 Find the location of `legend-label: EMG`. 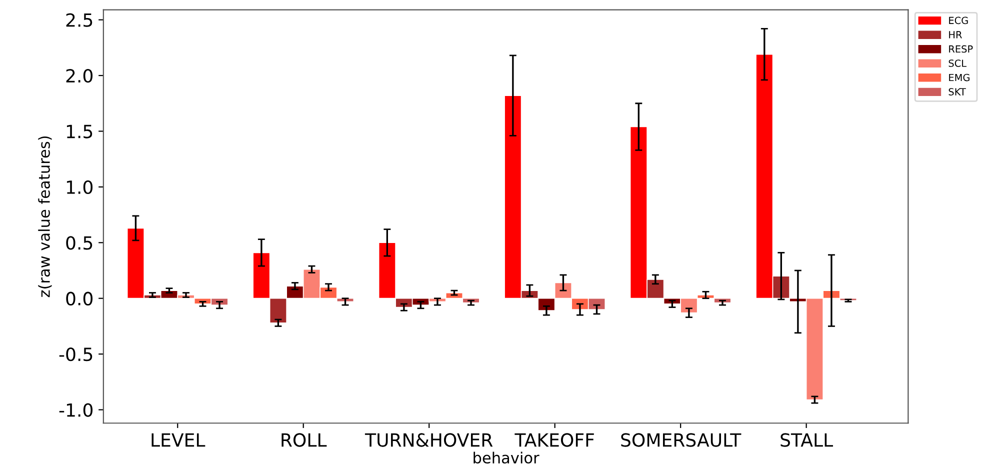

legend-label: EMG is located at coordinates (959, 78).